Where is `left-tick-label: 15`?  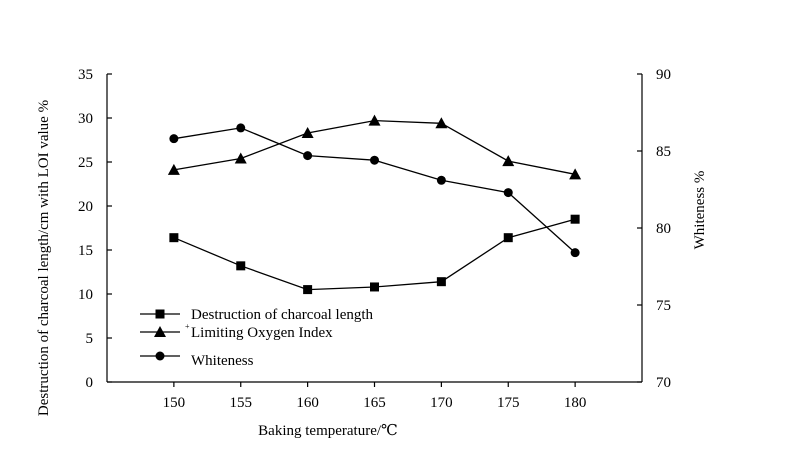
left-tick-label: 15 is located at coordinates (85, 251).